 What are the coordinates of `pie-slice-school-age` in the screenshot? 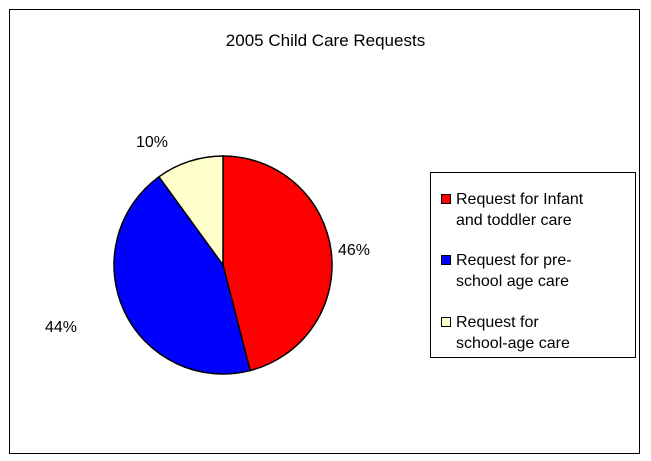 It's located at (190, 211).